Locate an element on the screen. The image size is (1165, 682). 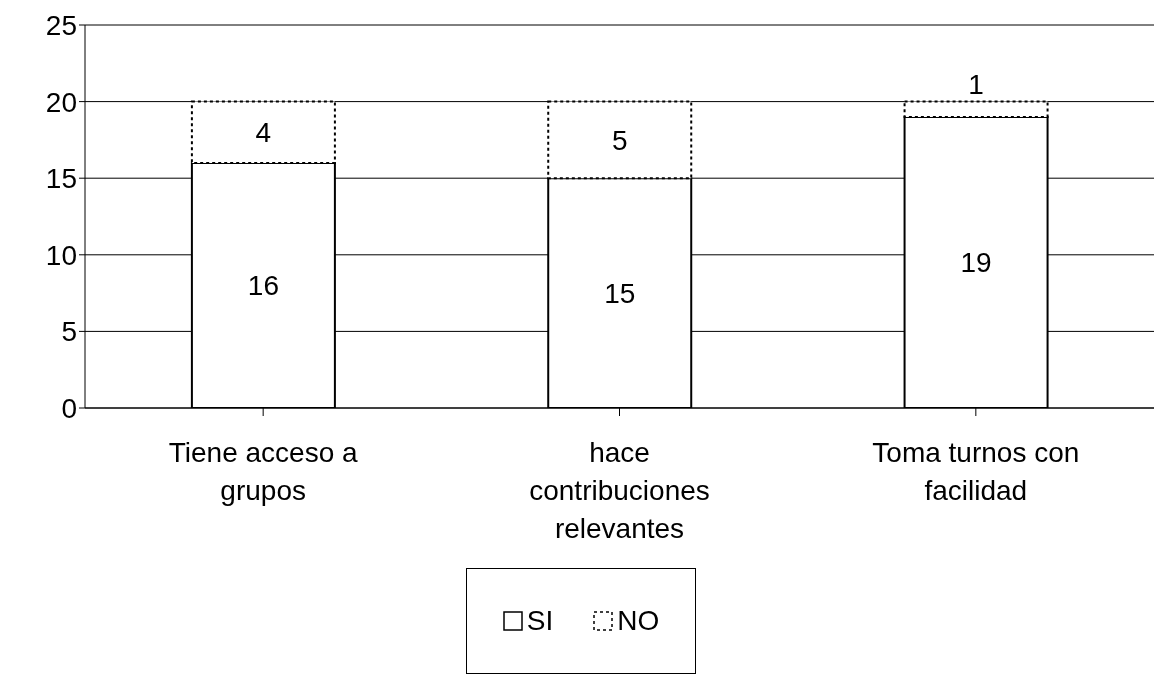
x-tick-label: hace contribuciones relevantes is located at coordinates (619, 490).